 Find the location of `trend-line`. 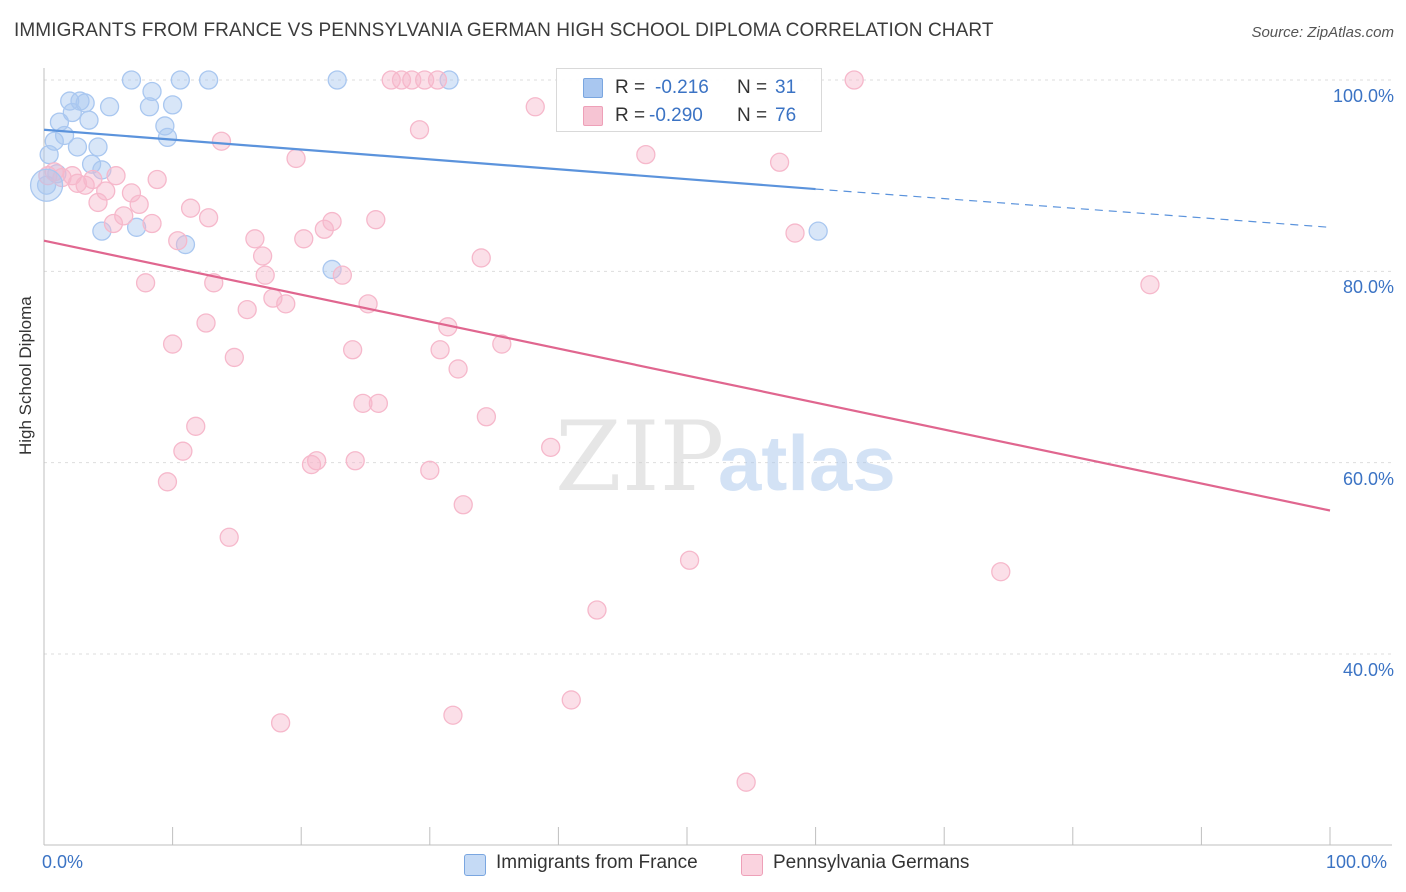

trend-line is located at coordinates (429, 159).